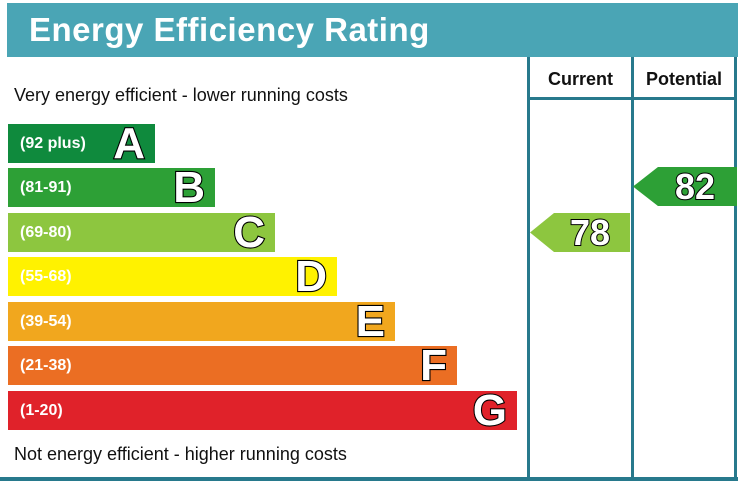  What do you see at coordinates (141, 232) in the screenshot?
I see `band-c: (69-80) C` at bounding box center [141, 232].